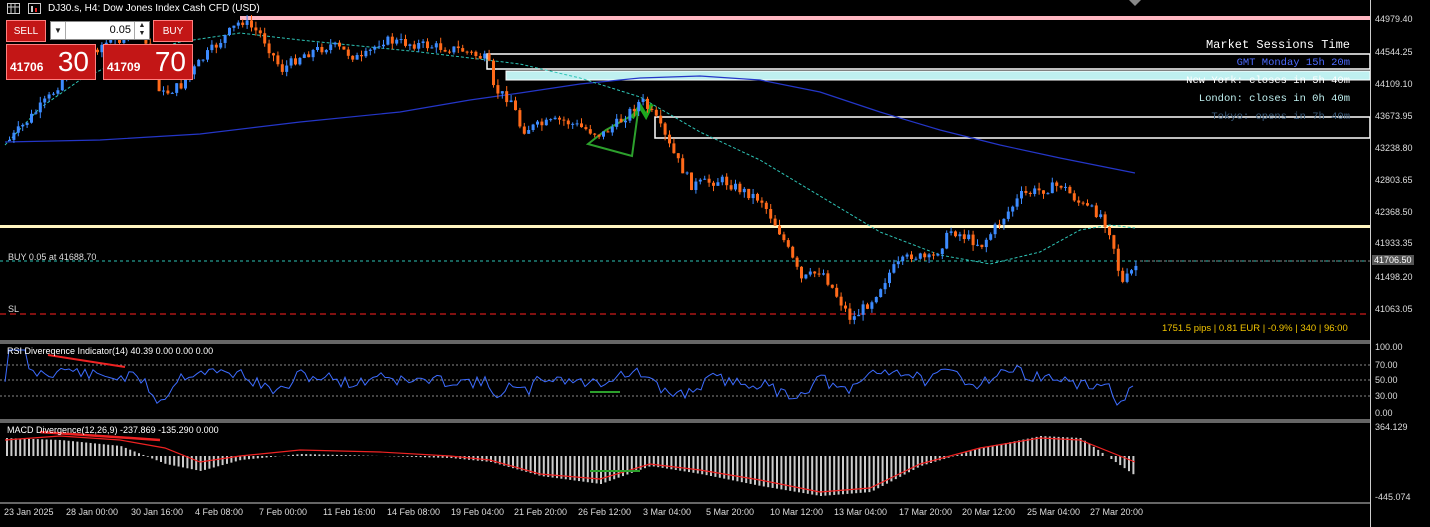 The width and height of the screenshot is (1430, 527). Describe the element at coordinates (120, 30) in the screenshot. I see `lot-size-value: 0.05` at that location.